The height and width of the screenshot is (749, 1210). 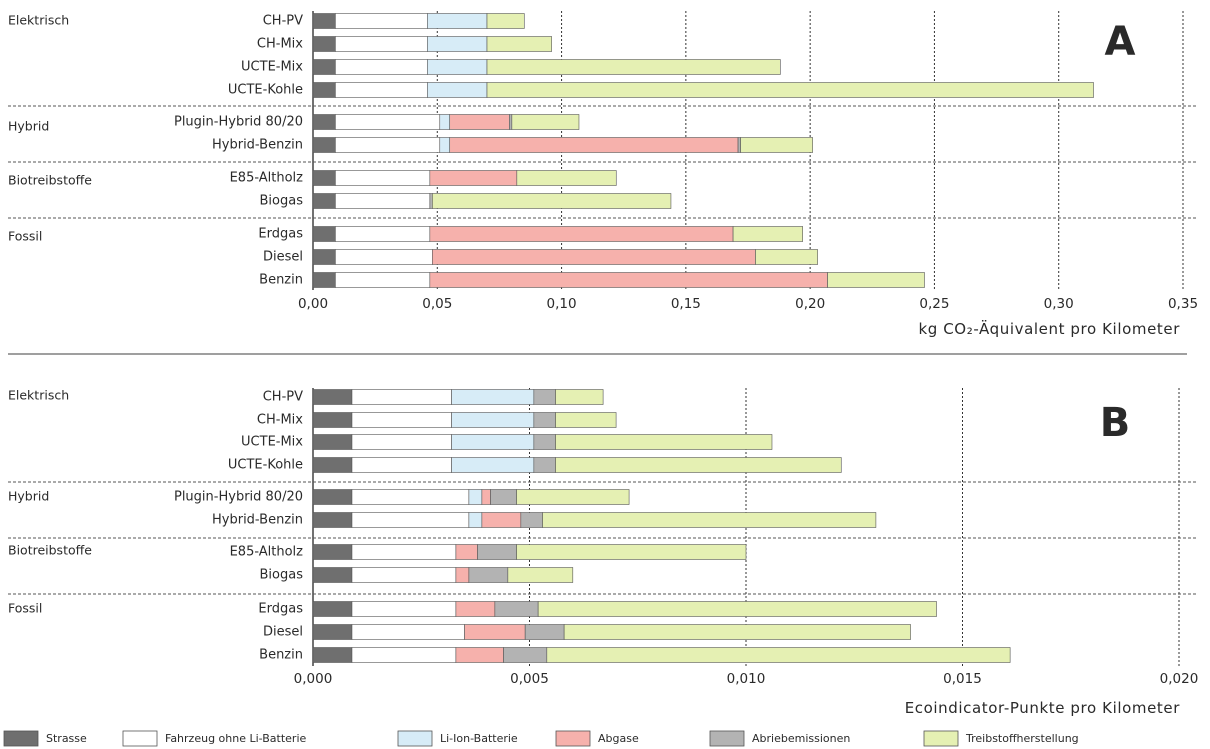 I want to click on legend-label: Abgase, so click(x=618, y=738).